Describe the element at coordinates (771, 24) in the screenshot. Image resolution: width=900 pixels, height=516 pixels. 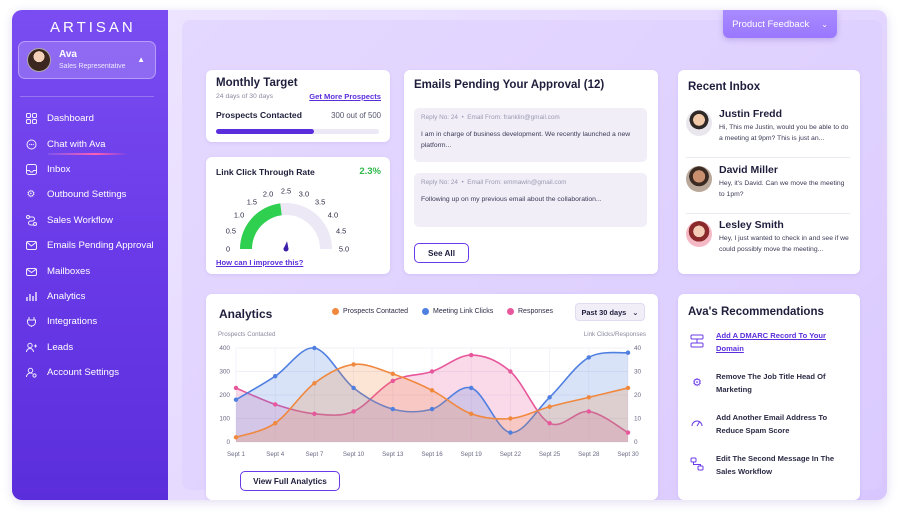
I see `product-feedback-label: Product Feedback` at that location.